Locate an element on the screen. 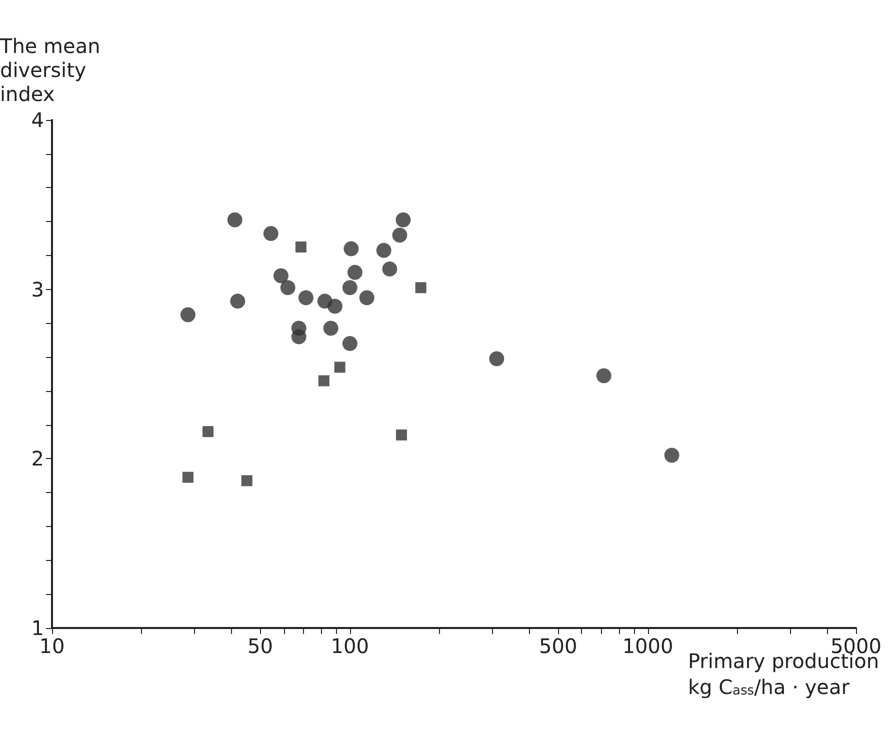 Image resolution: width=893 pixels, height=738 pixels. y-tick-label: 4 is located at coordinates (37, 120).